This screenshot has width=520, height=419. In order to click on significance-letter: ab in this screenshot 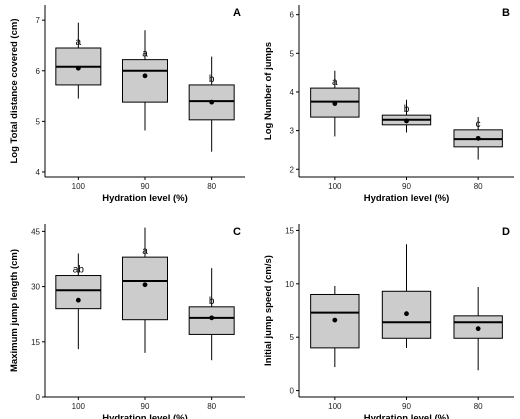, I will do `click(79, 270)`.